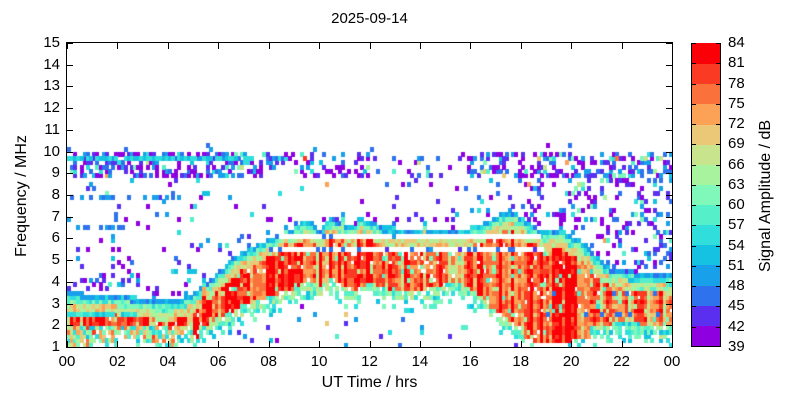 This screenshot has width=800, height=400. I want to click on x-tick-label: 18, so click(521, 361).